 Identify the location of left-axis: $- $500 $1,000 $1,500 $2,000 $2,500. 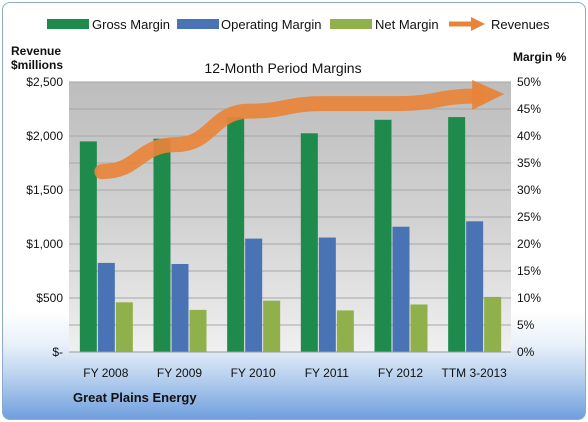
(44, 217).